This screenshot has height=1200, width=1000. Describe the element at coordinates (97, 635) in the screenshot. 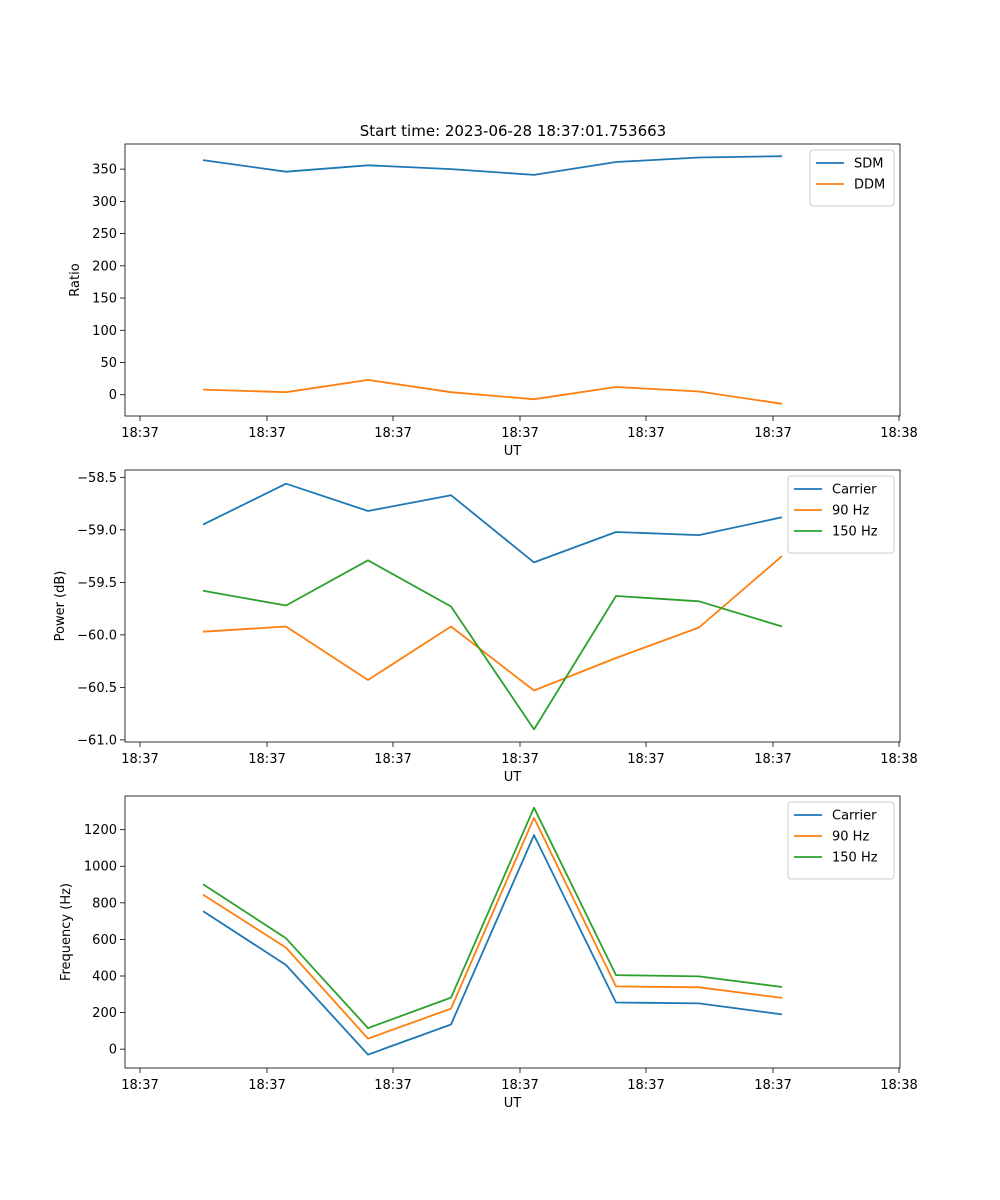

I see `y-tick-label: −60.0` at that location.